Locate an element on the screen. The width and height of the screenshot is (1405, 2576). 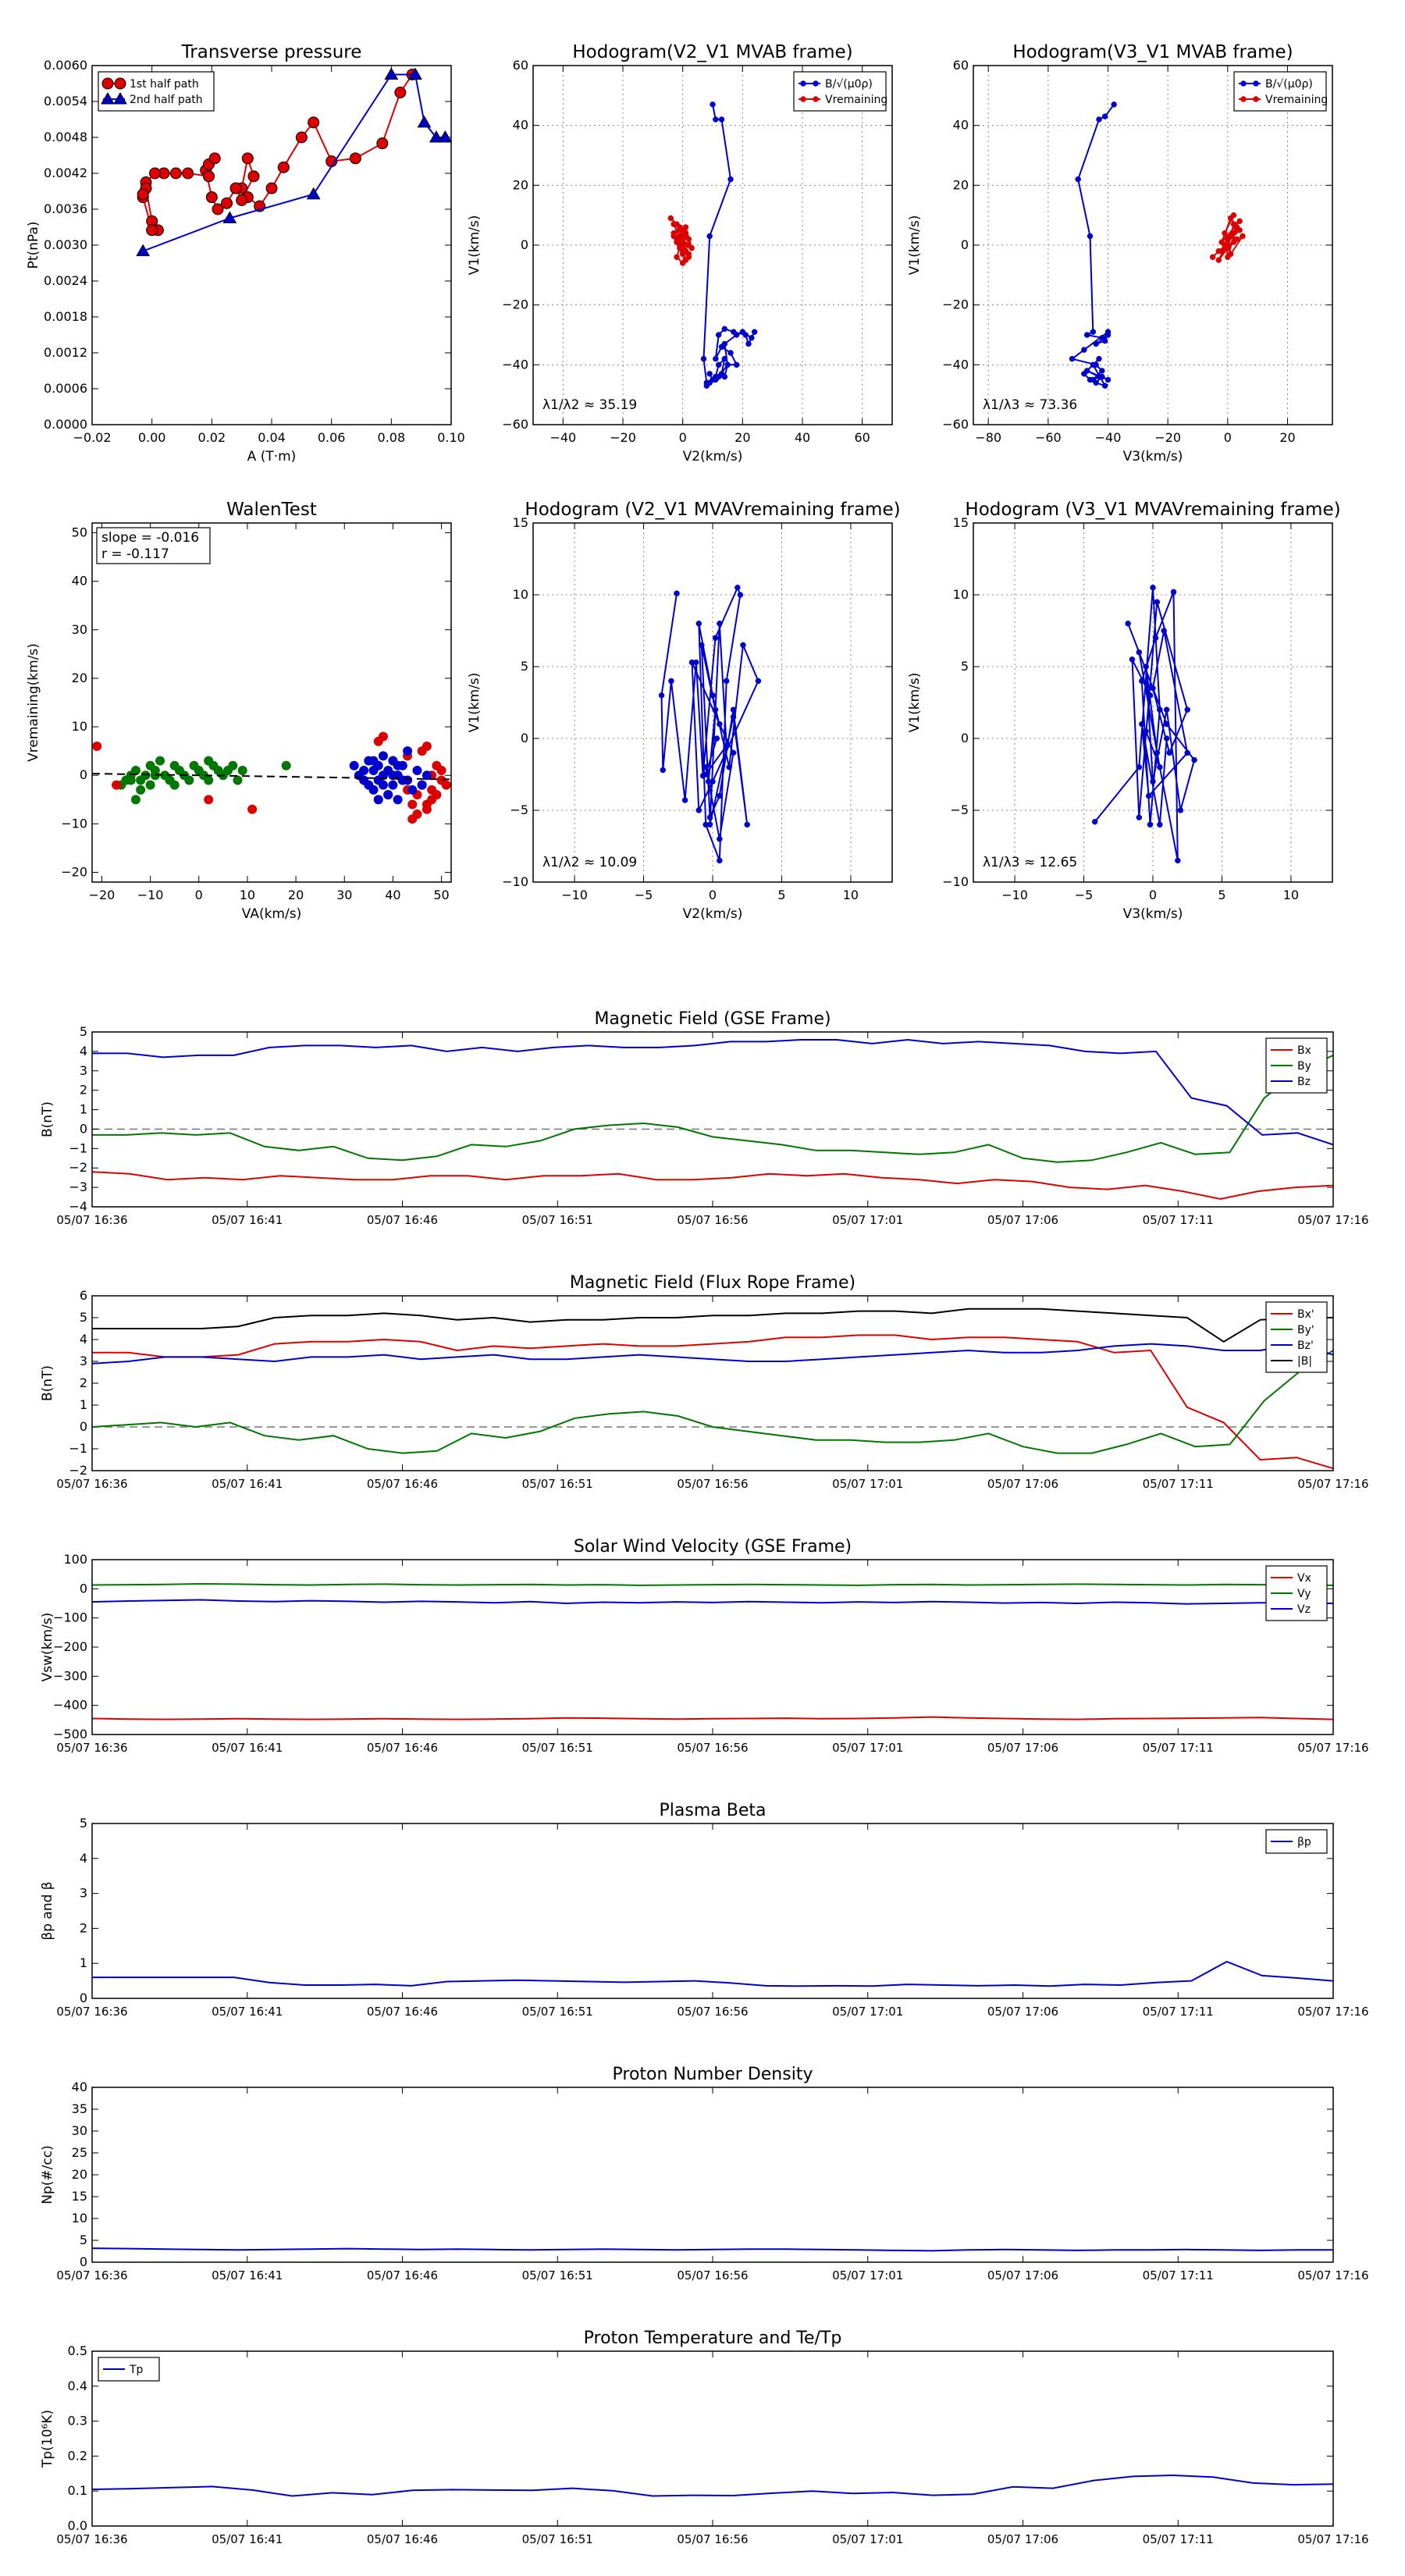
x-tick-label: 30 is located at coordinates (344, 895).